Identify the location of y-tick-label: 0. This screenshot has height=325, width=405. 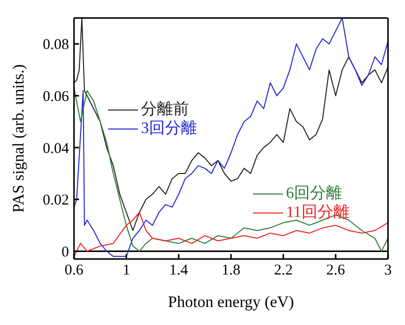
(65, 252).